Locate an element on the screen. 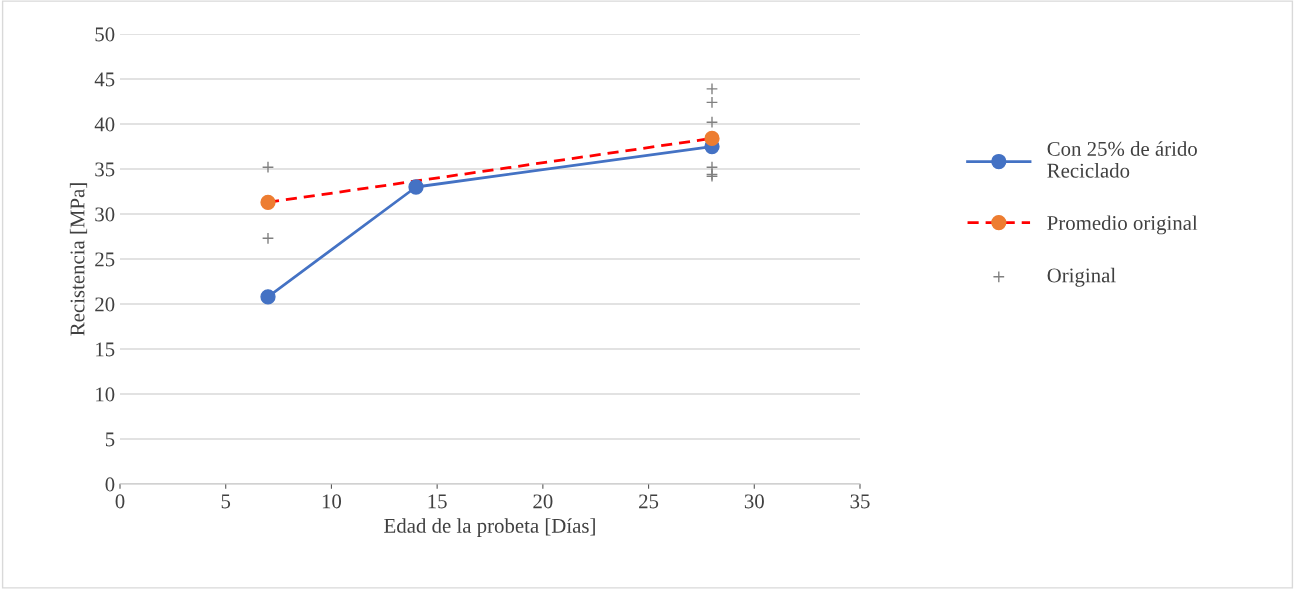 This screenshot has width=1295, height=589. y-tick-label: 40 is located at coordinates (104, 124).